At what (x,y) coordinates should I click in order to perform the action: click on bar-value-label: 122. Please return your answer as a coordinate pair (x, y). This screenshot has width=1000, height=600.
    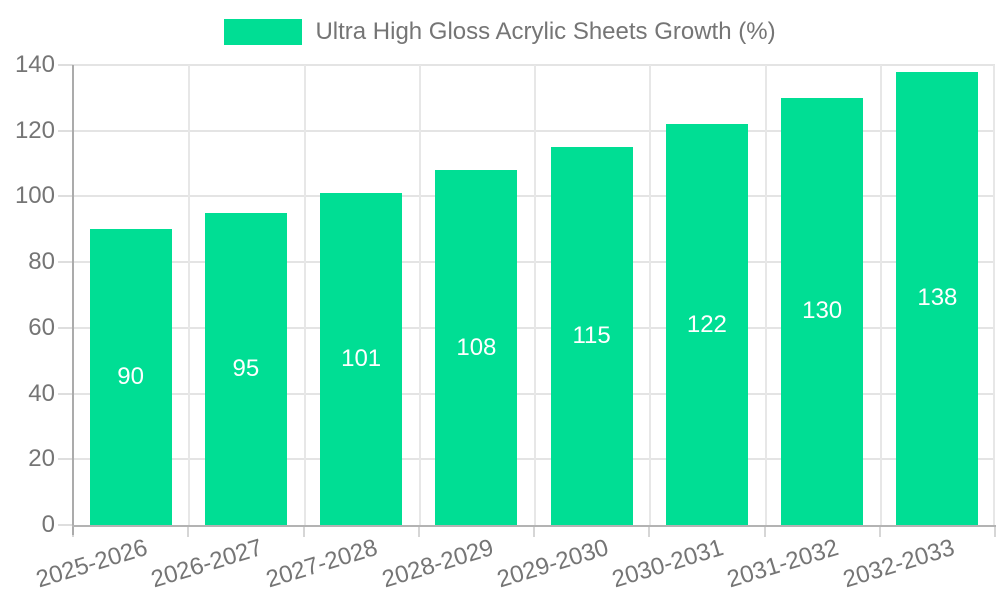
    Looking at the image, I should click on (706, 324).